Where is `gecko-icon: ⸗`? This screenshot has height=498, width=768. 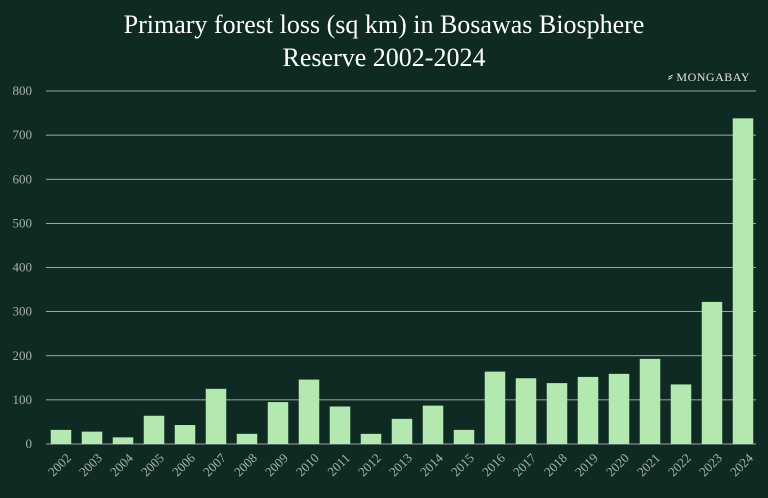 gecko-icon: ⸗ is located at coordinates (670, 77).